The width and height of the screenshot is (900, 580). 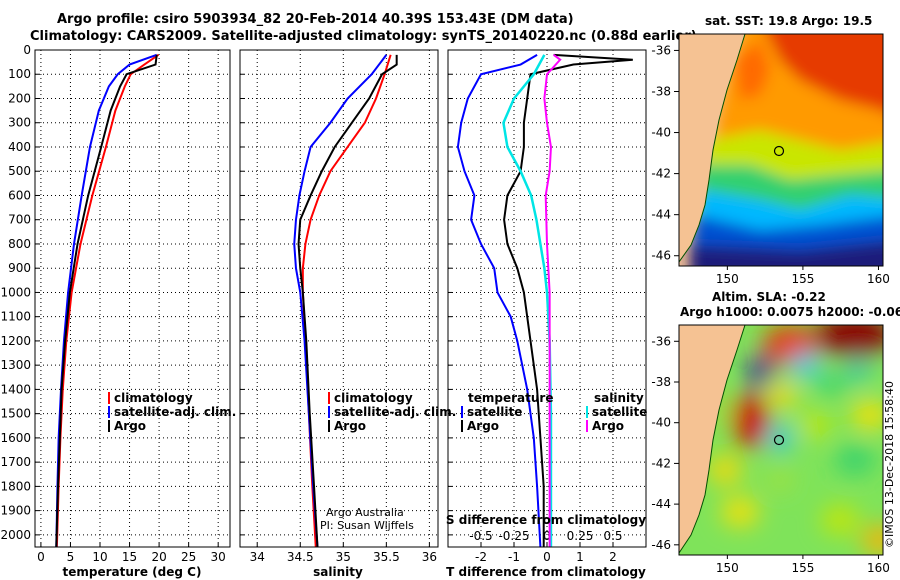 I want to click on t-difference-xlabel: T difference from climatology, so click(x=546, y=572).